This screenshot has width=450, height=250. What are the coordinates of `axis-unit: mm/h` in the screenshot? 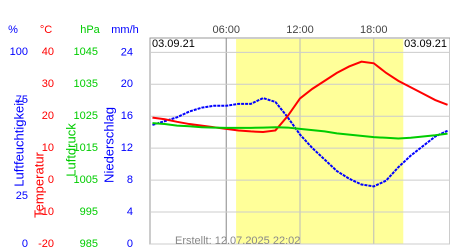 It's located at (125, 30).